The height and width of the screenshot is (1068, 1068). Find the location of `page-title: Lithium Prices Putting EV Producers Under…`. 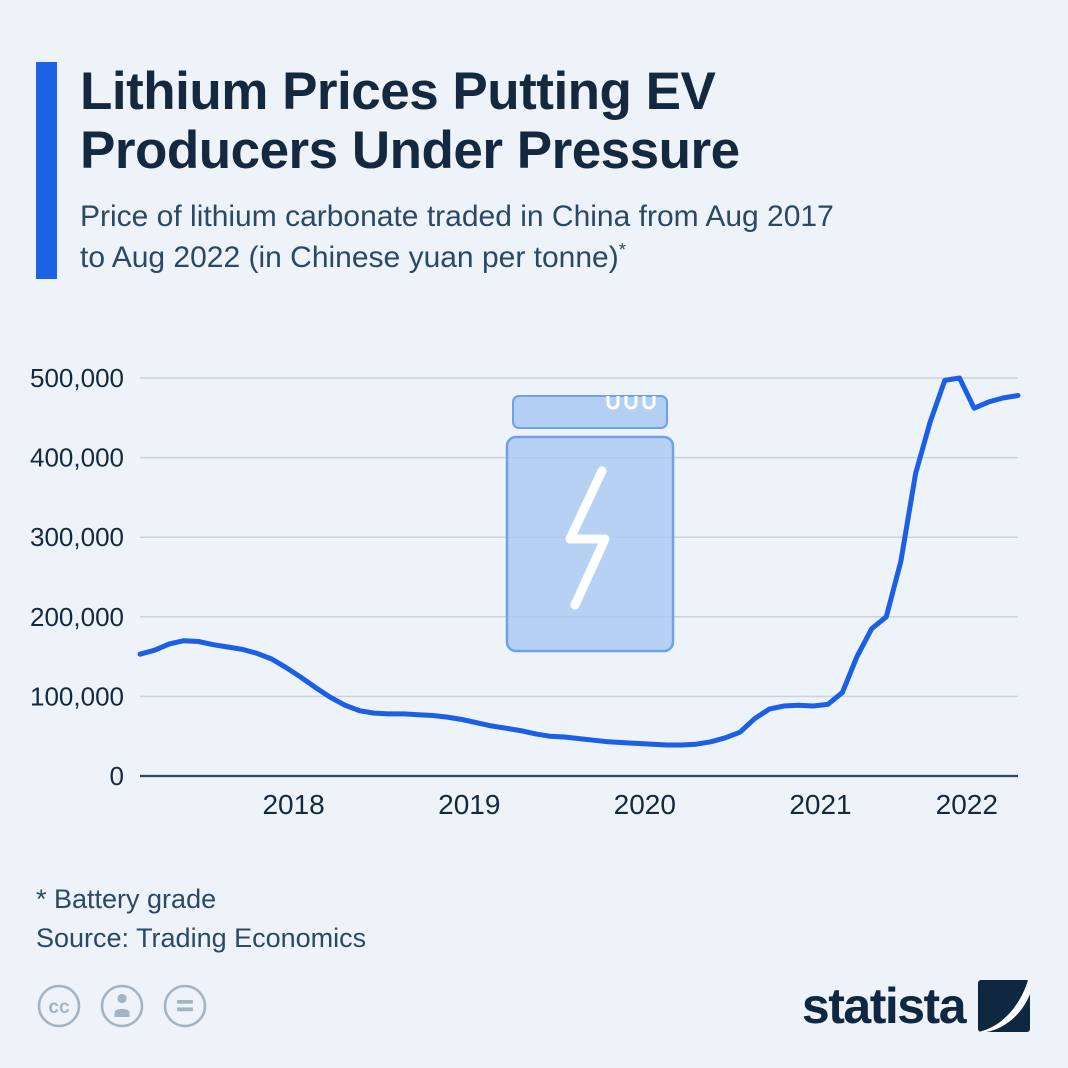

page-title: Lithium Prices Putting EV Producers Under… is located at coordinates (457, 121).